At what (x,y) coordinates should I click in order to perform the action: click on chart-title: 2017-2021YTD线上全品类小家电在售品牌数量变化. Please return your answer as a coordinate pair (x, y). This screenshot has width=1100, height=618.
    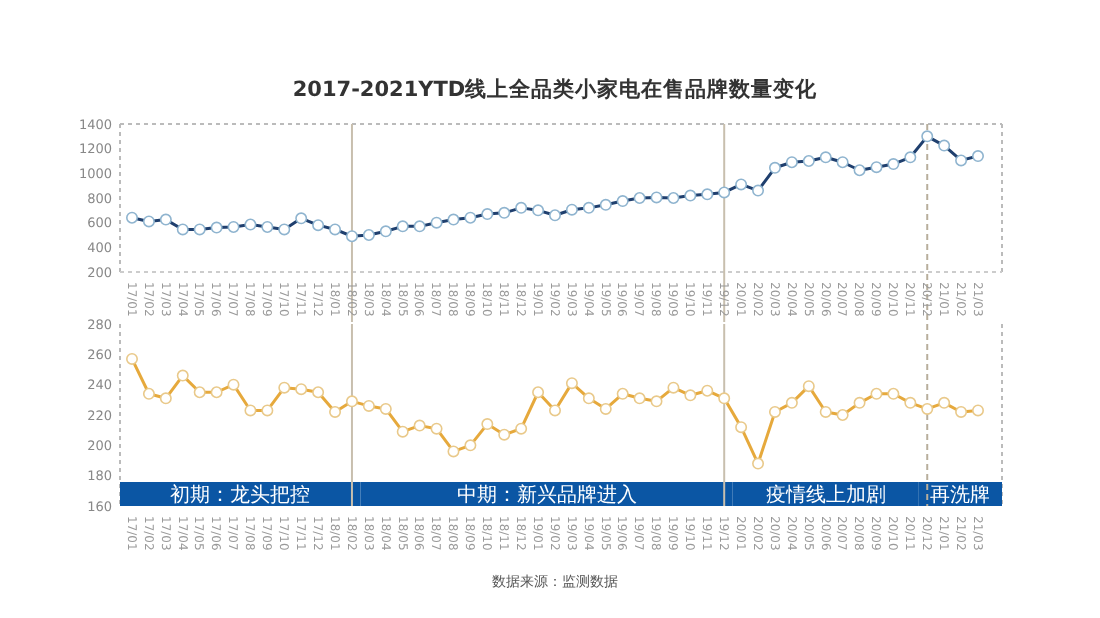
    Looking at the image, I should click on (556, 89).